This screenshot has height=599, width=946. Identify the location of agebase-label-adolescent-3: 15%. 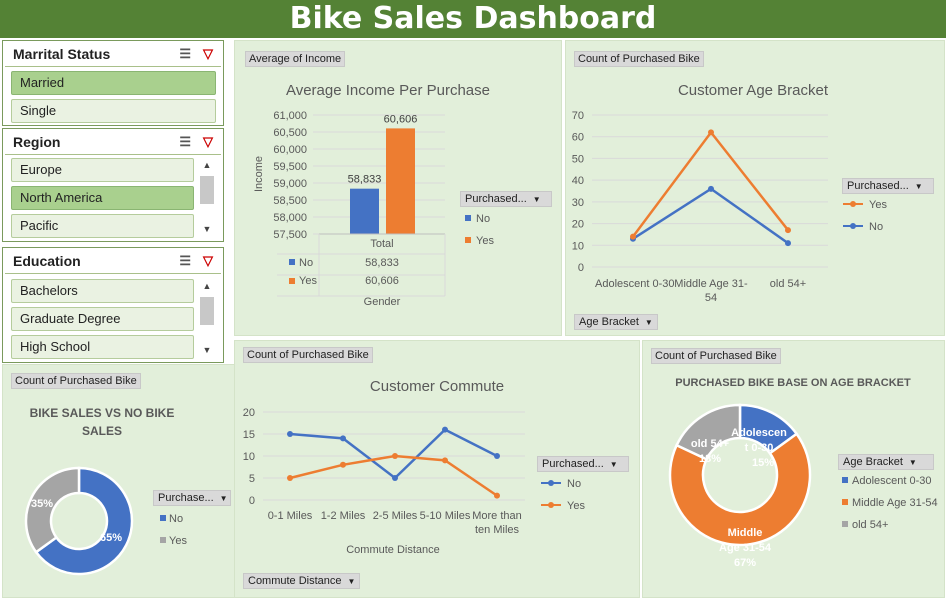
(763, 463).